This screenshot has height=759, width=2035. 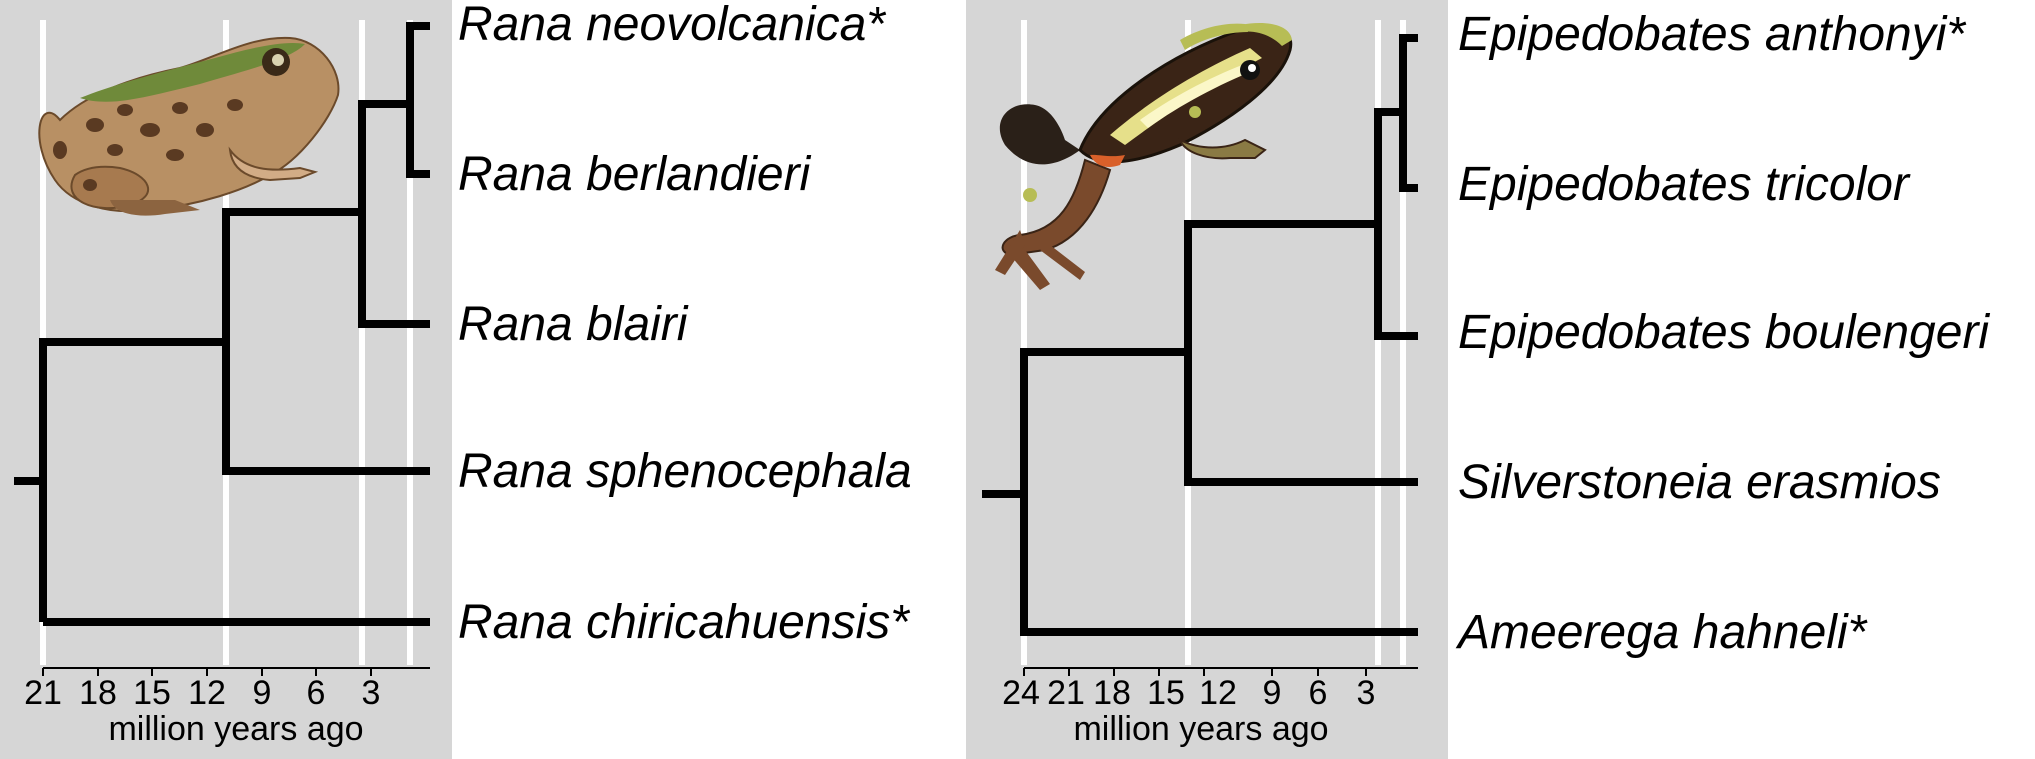 I want to click on taxon-label: Rana sphenocephala, so click(x=685, y=471).